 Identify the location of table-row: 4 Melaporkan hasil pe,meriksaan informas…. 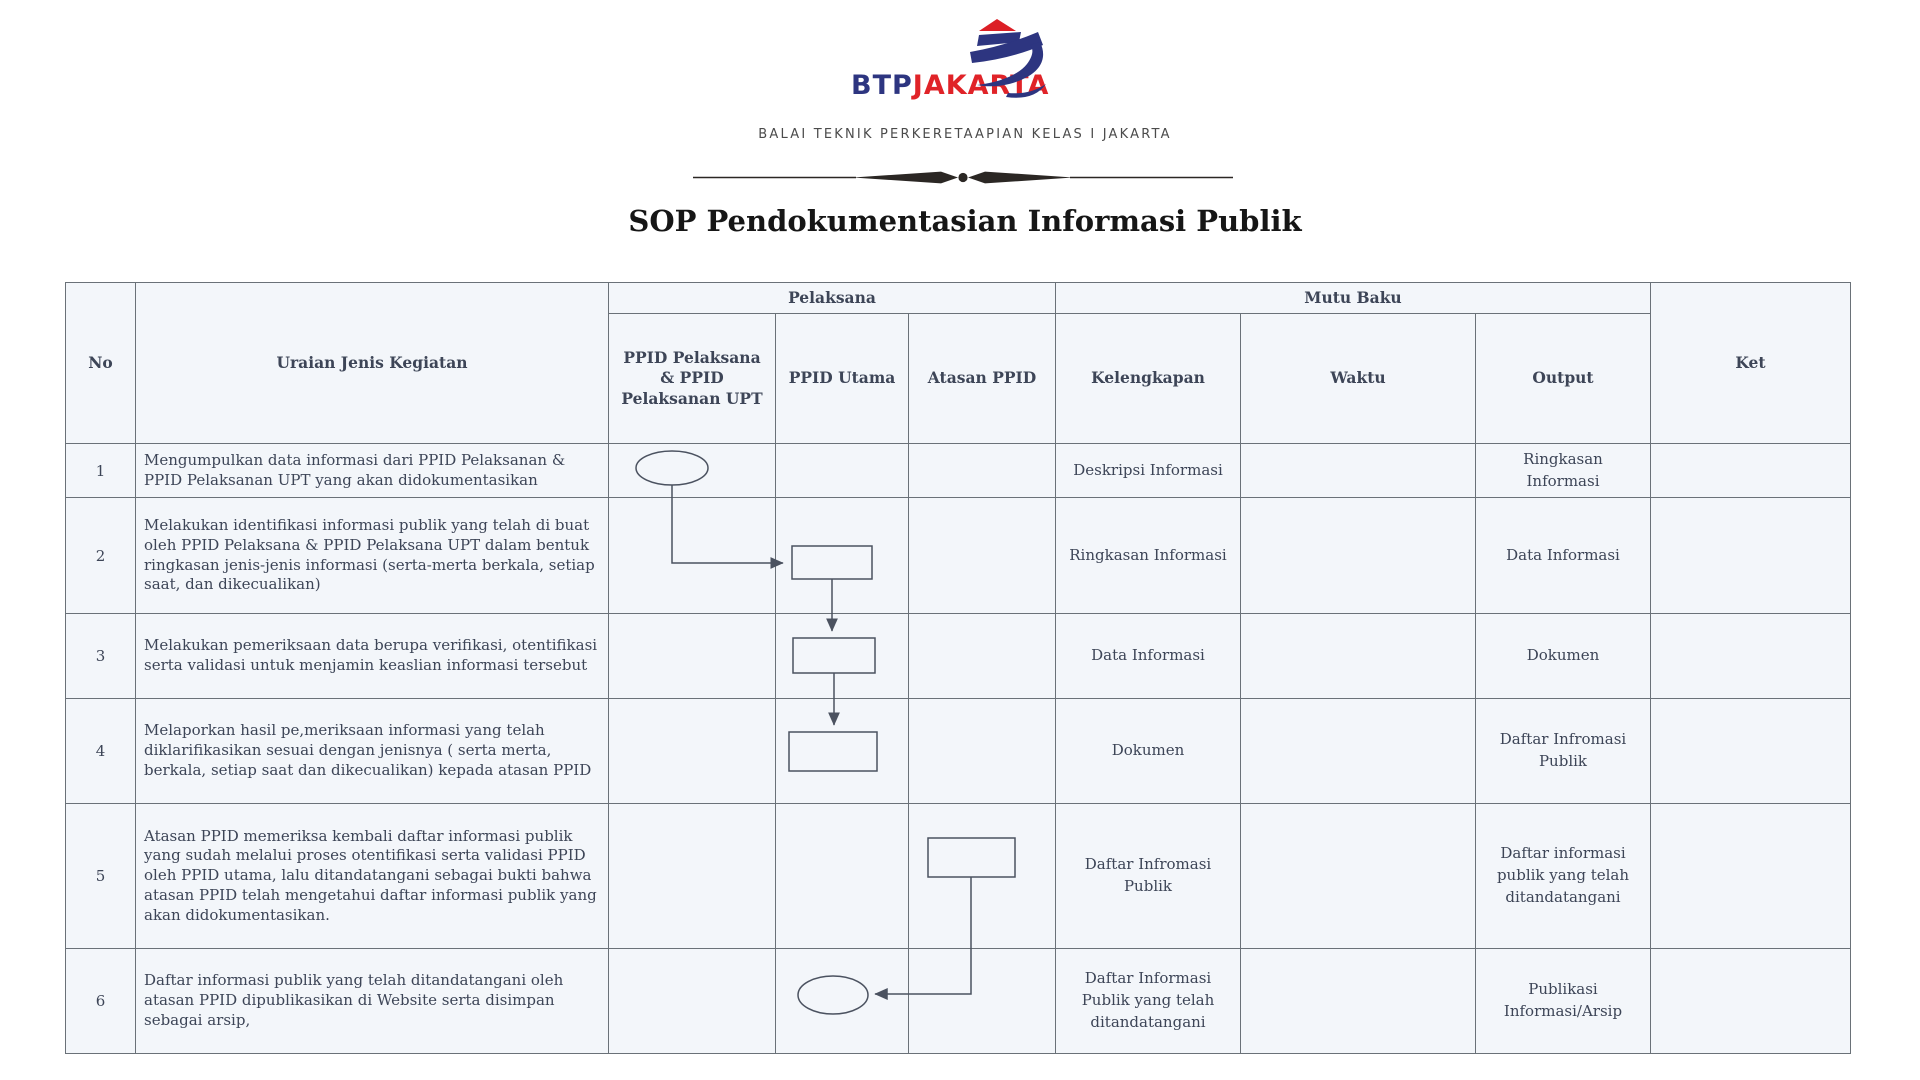
(958, 751).